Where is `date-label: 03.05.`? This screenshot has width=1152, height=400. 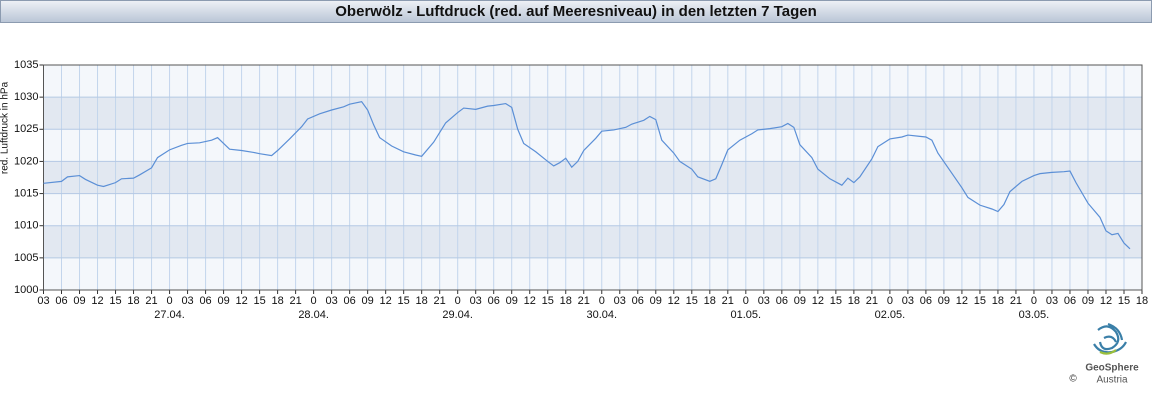 date-label: 03.05. is located at coordinates (1034, 315).